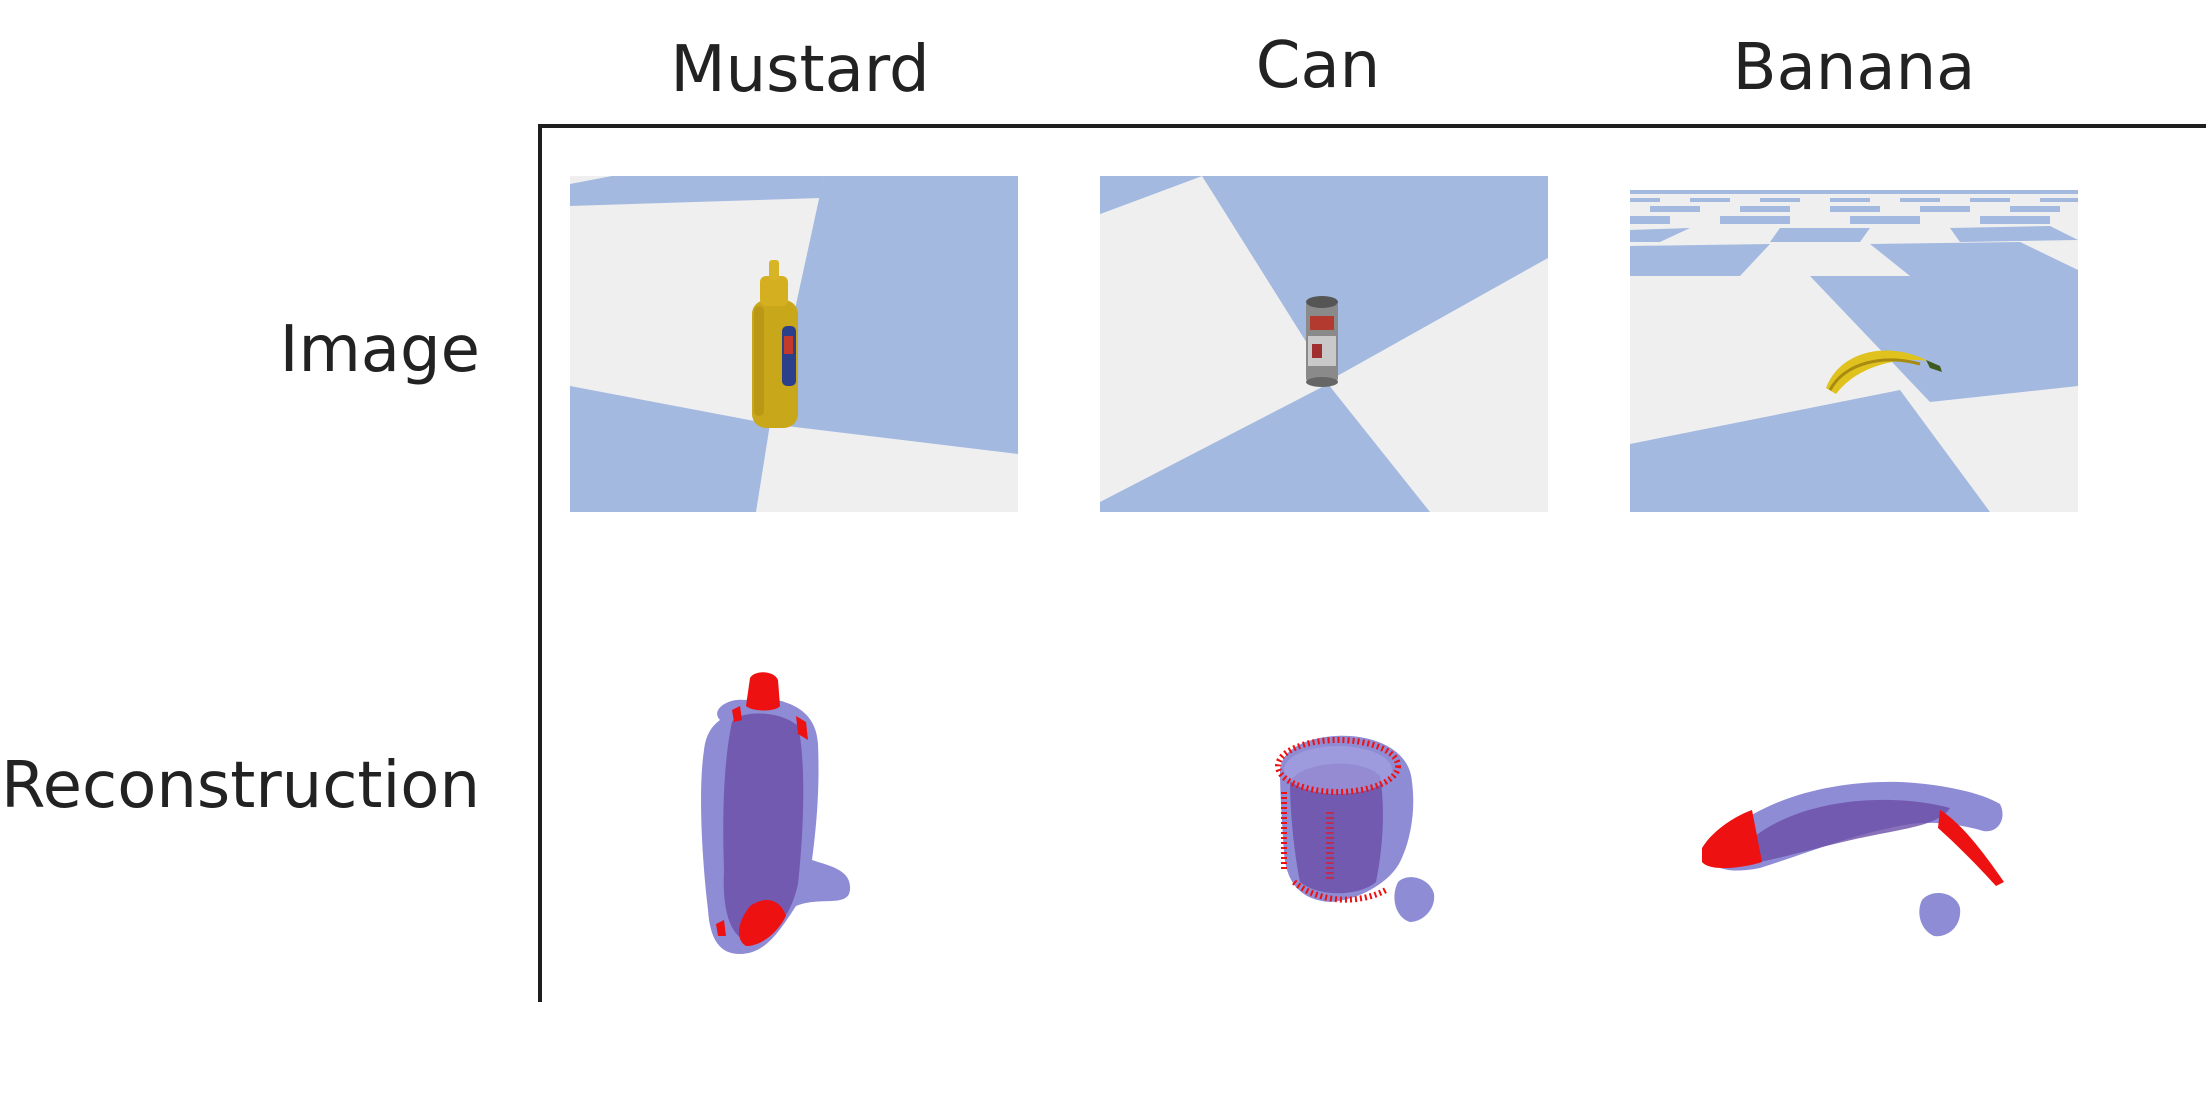  I want to click on reconstruction-error-can, so click(1338, 820).